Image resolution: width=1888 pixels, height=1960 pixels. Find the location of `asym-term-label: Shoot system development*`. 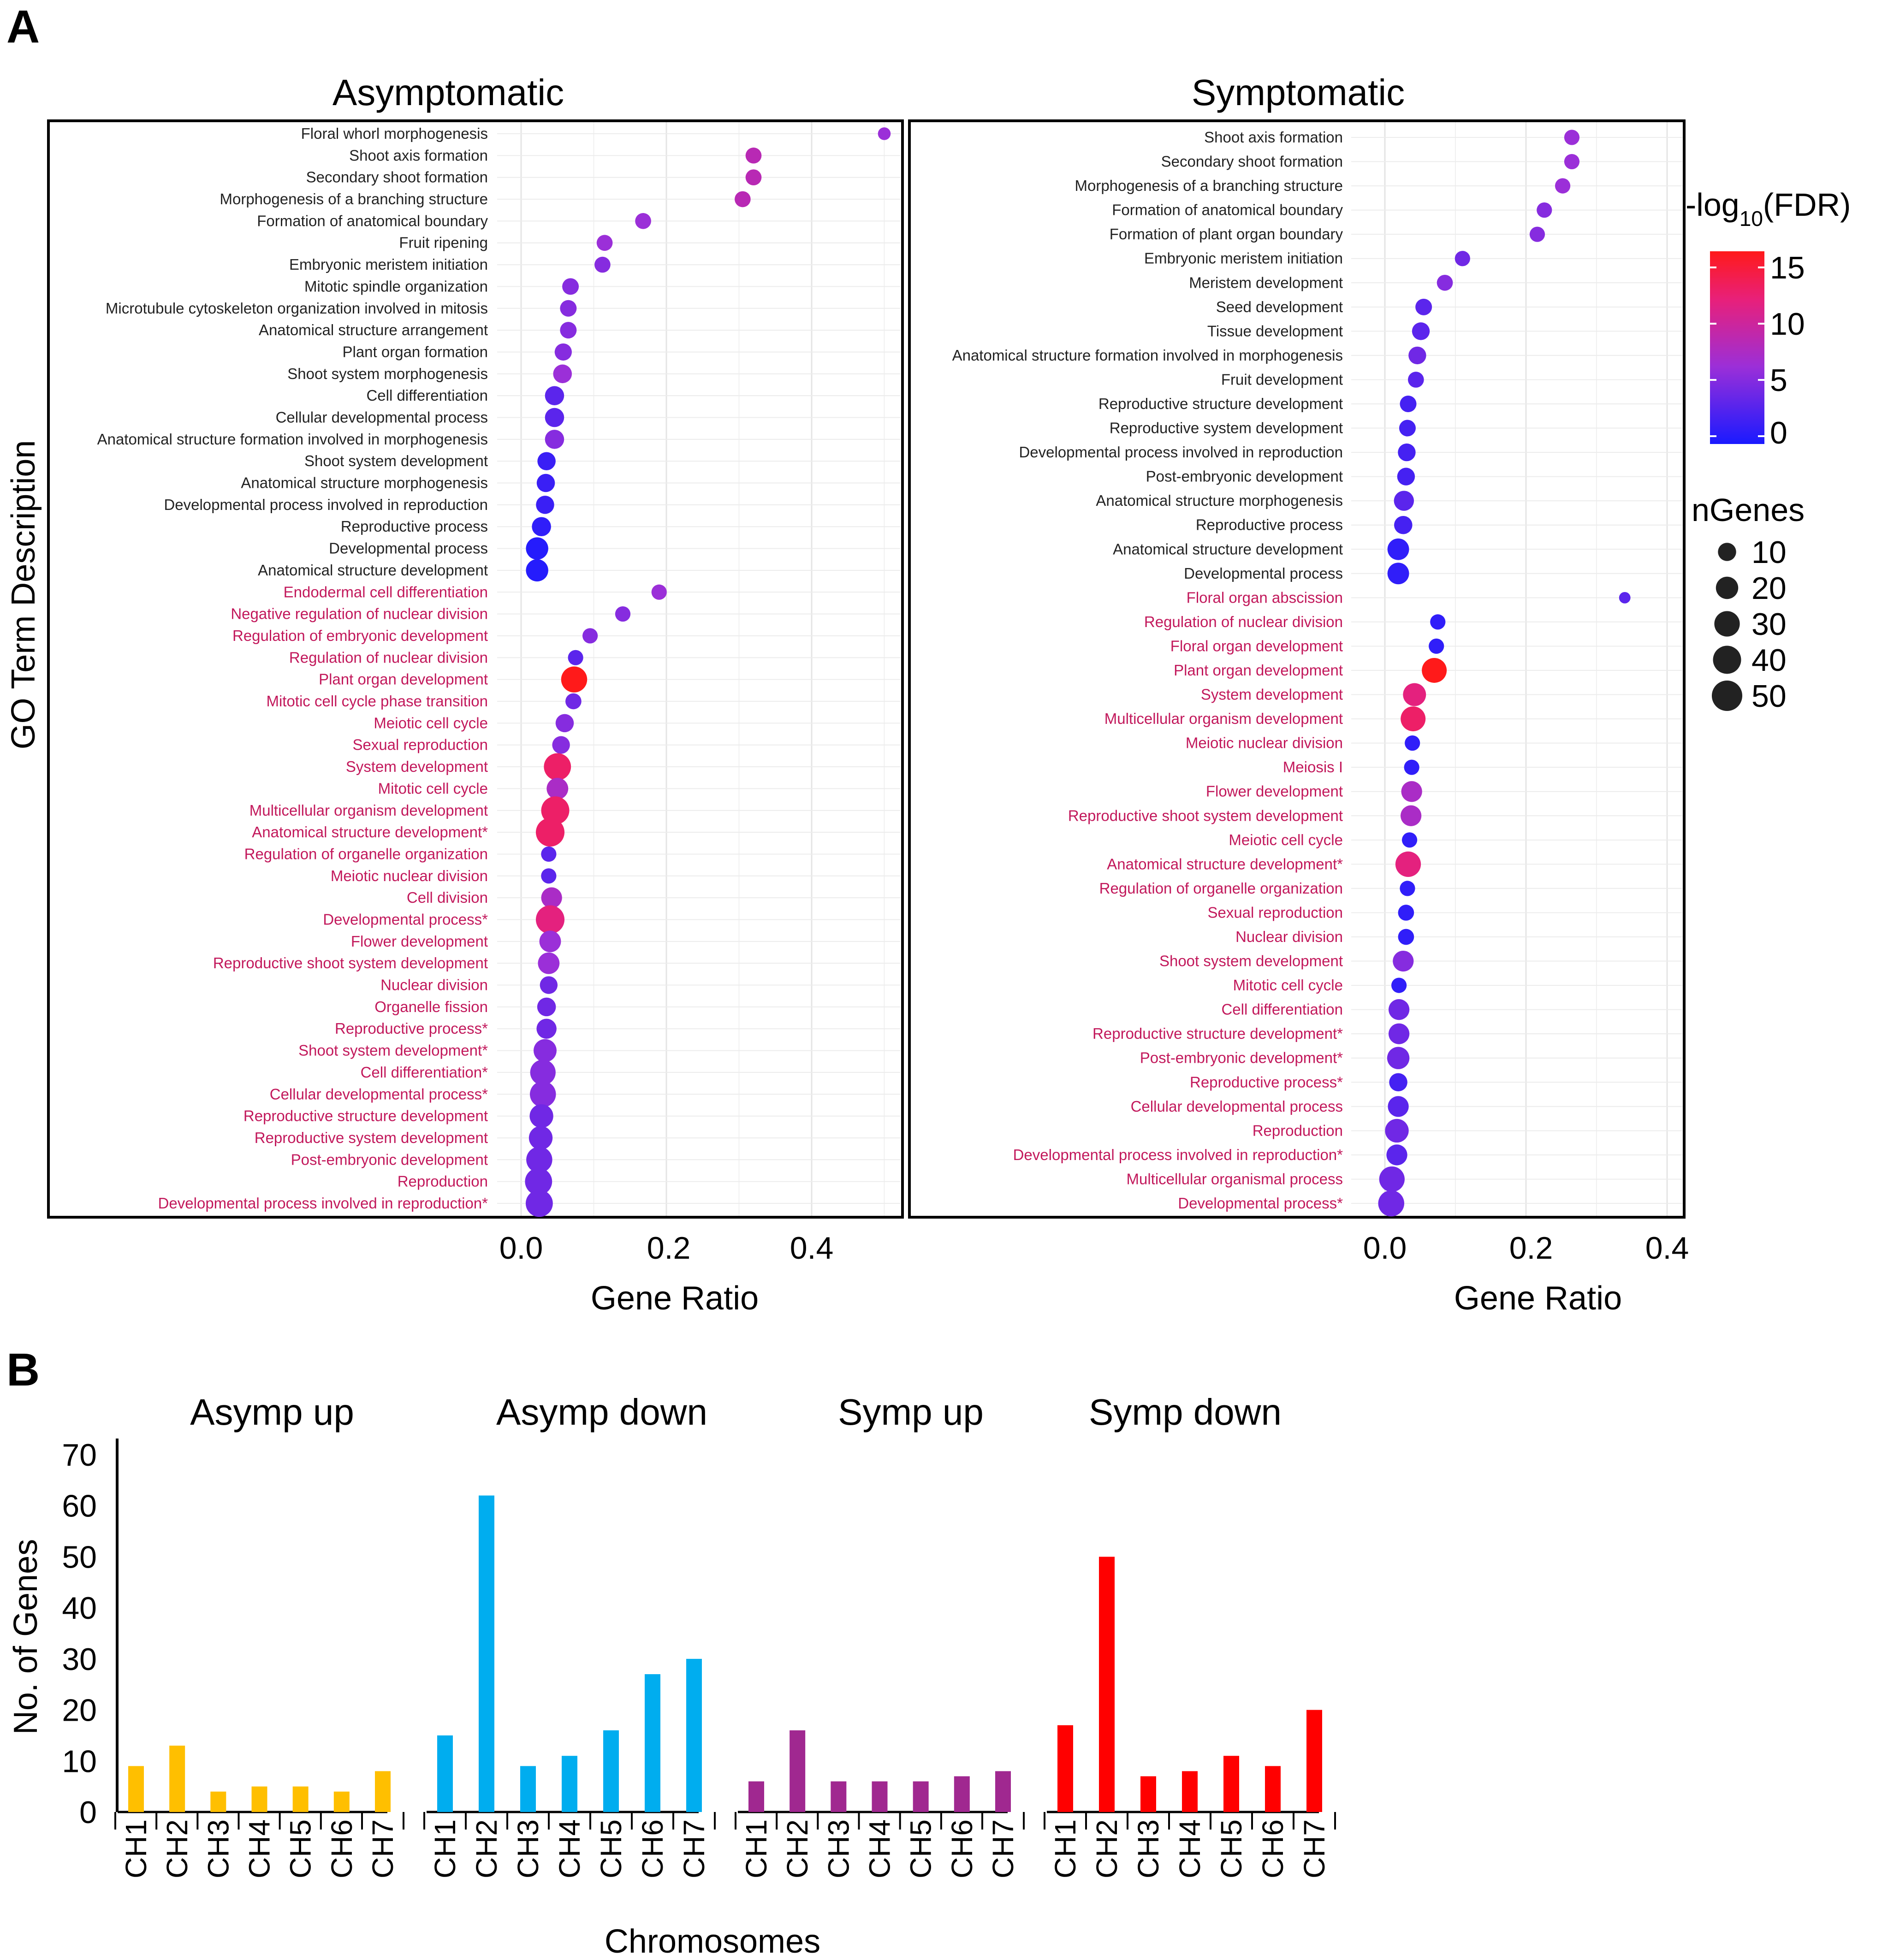

asym-term-label: Shoot system development* is located at coordinates (393, 1050).